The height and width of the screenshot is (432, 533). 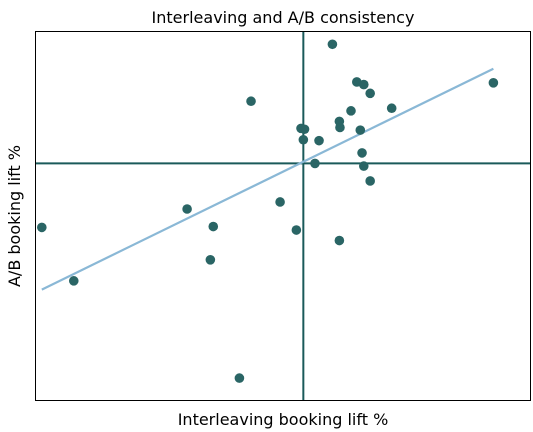 I want to click on y-axis-label: A/B booking lift %, so click(x=14, y=216).